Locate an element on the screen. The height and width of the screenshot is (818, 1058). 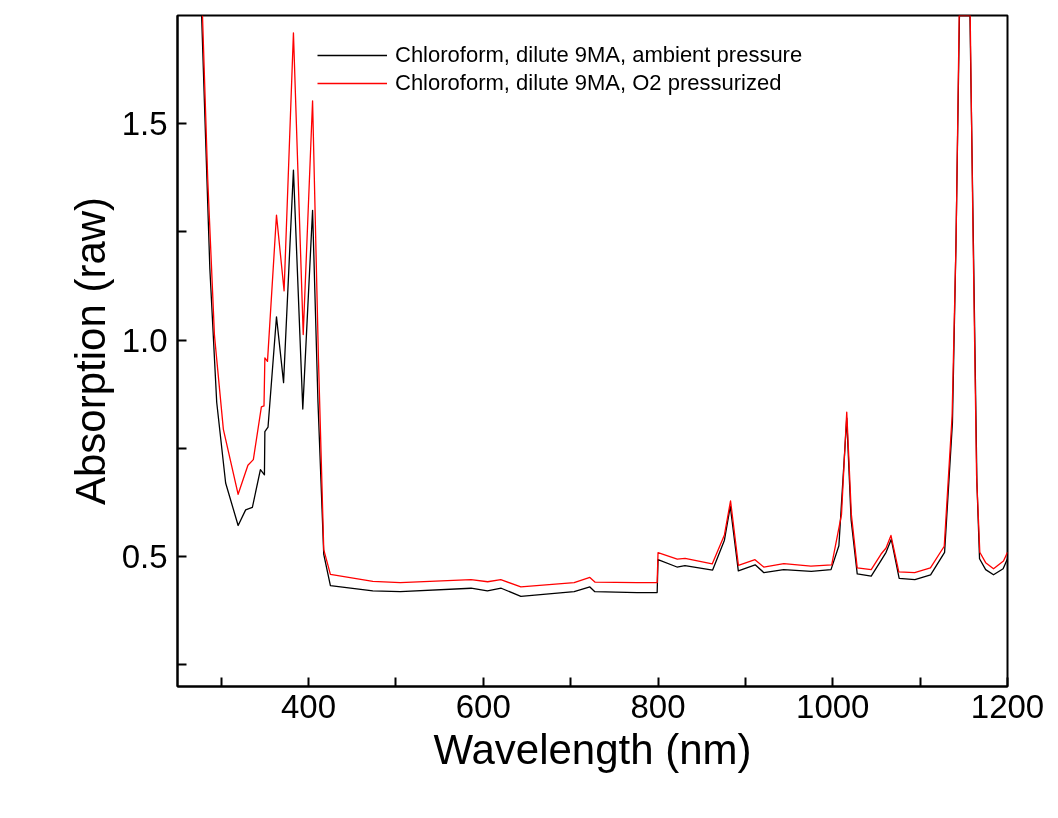
x-tick-label: 1200 is located at coordinates (1007, 706).